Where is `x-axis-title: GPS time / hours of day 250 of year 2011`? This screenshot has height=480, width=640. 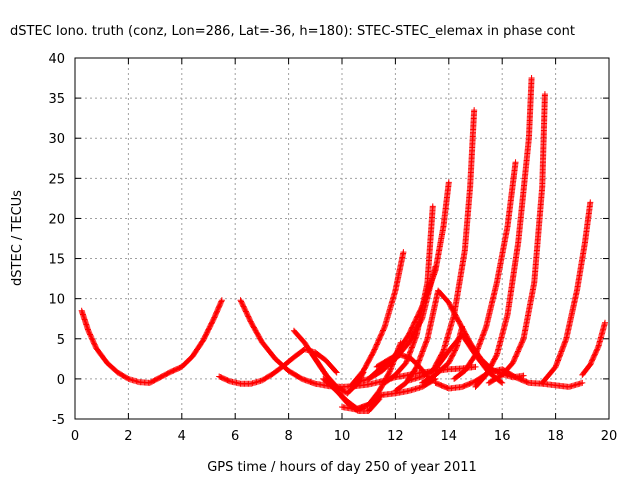 x-axis-title: GPS time / hours of day 250 of year 2011 is located at coordinates (342, 467).